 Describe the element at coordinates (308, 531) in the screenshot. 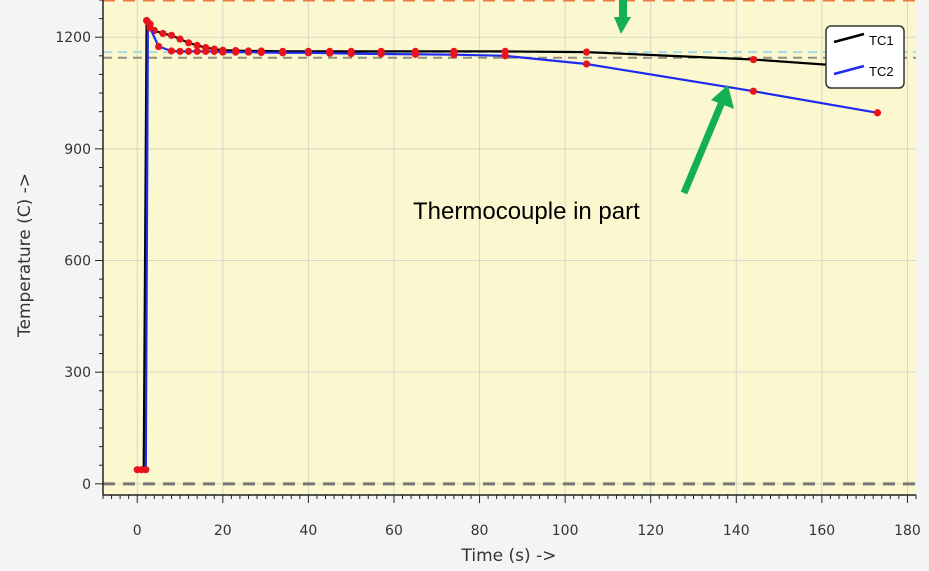

I see `x-tick-label: 40` at that location.